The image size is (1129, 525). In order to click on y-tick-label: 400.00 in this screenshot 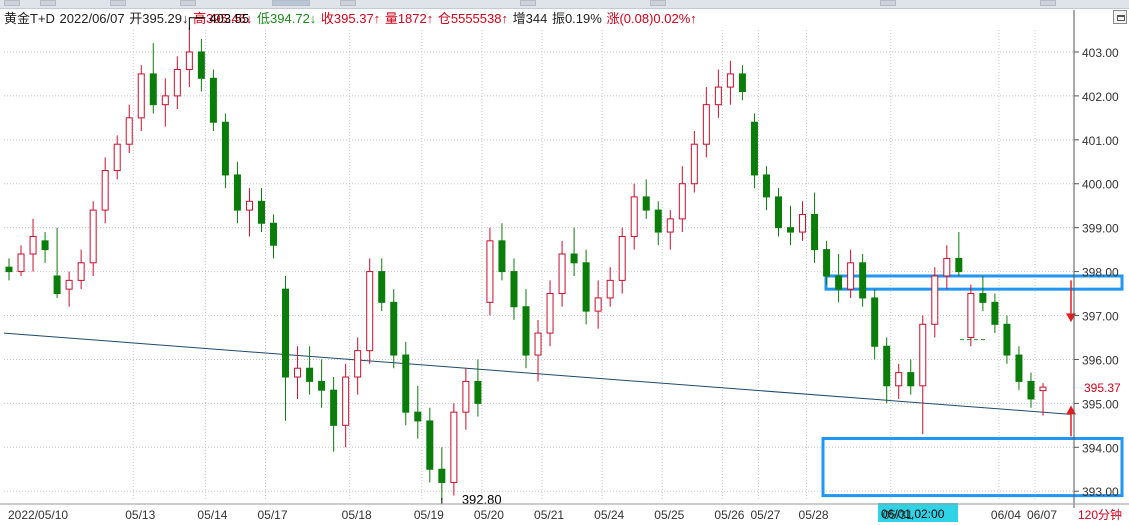, I will do `click(1100, 185)`.